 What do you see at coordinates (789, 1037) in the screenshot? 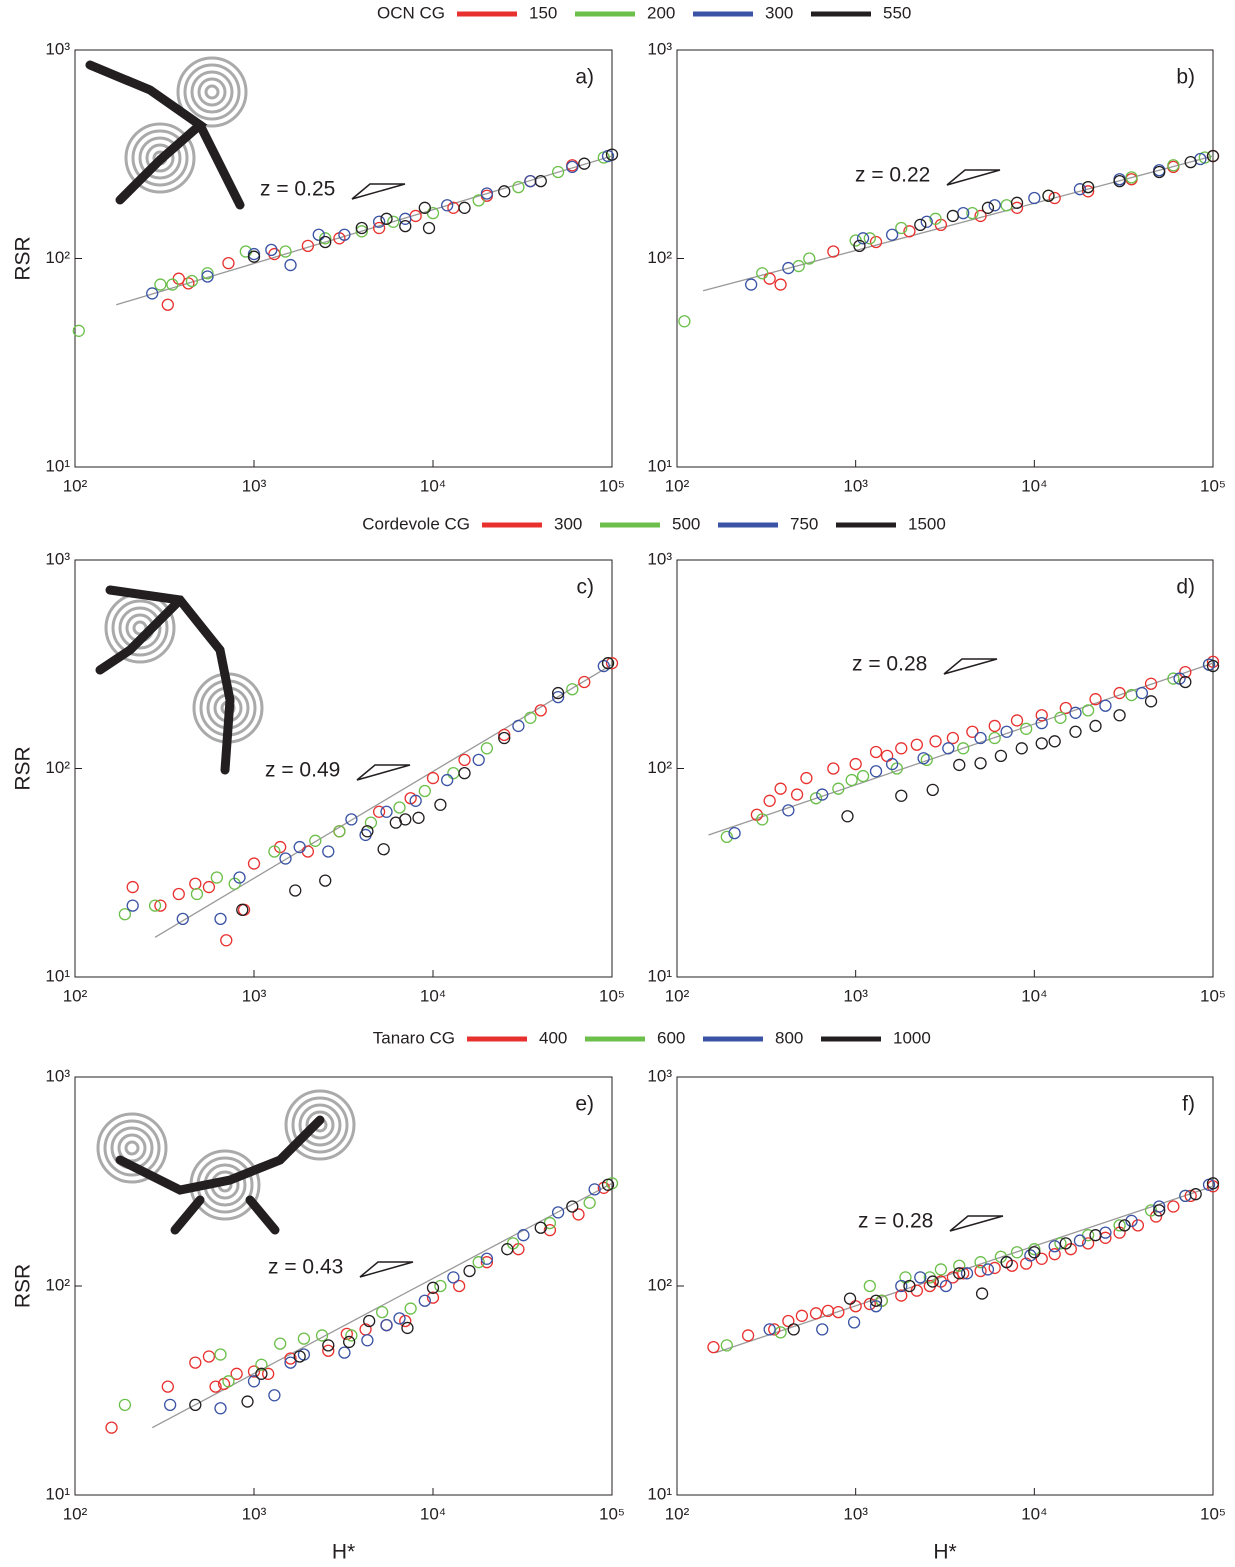
I see `legend-label: 800` at bounding box center [789, 1037].